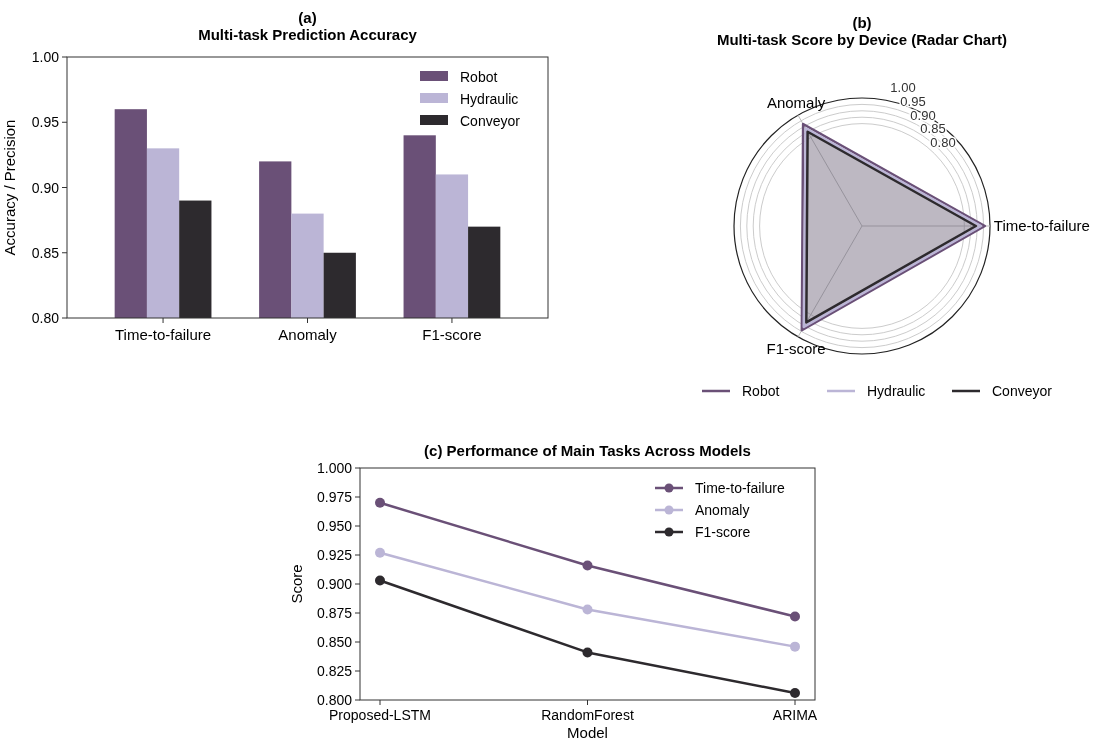 The width and height of the screenshot is (1102, 742). Describe the element at coordinates (307, 17) in the screenshot. I see `chart-title: (a)` at that location.